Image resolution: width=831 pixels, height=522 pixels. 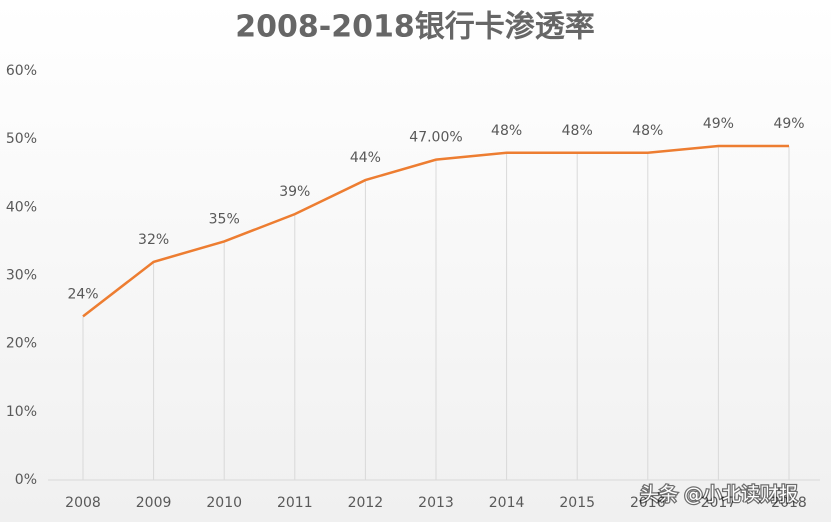 I want to click on watermark: 头条 @小北读财报, so click(x=719, y=495).